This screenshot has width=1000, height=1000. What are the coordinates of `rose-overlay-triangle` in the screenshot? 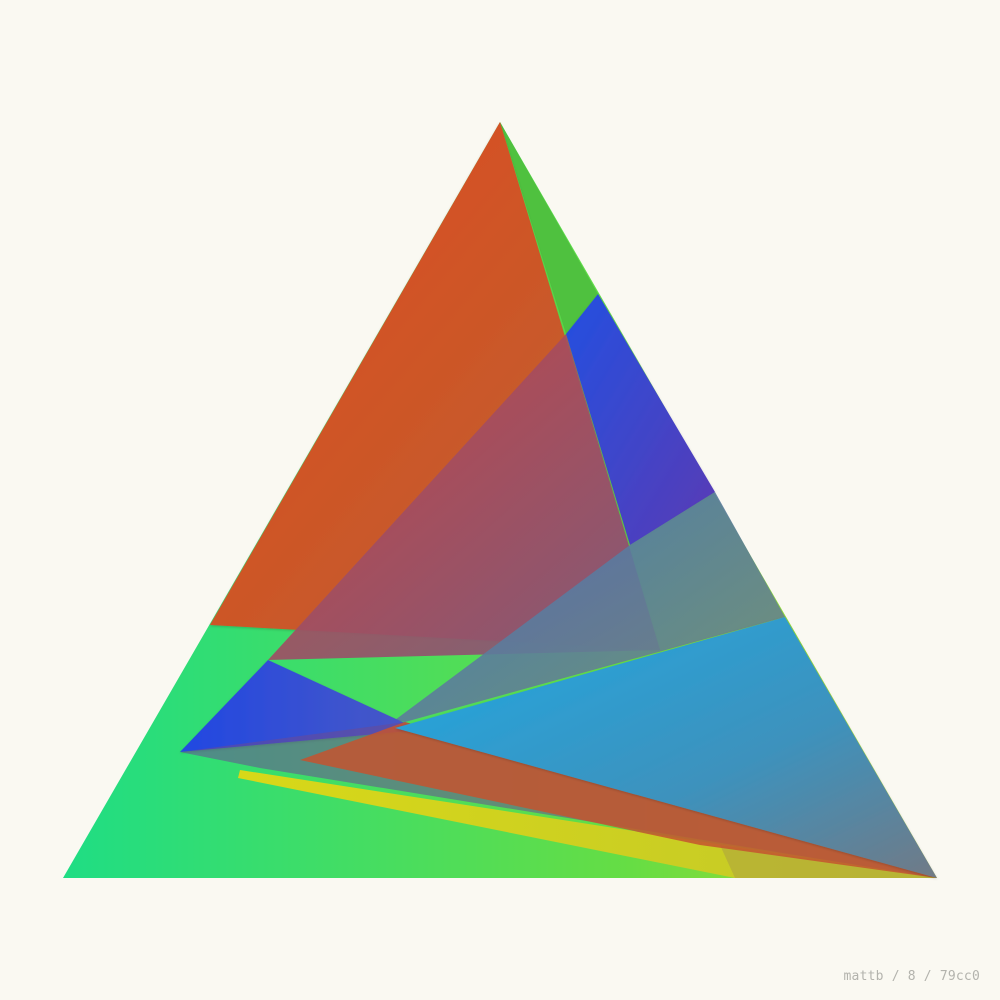 It's located at (464, 497).